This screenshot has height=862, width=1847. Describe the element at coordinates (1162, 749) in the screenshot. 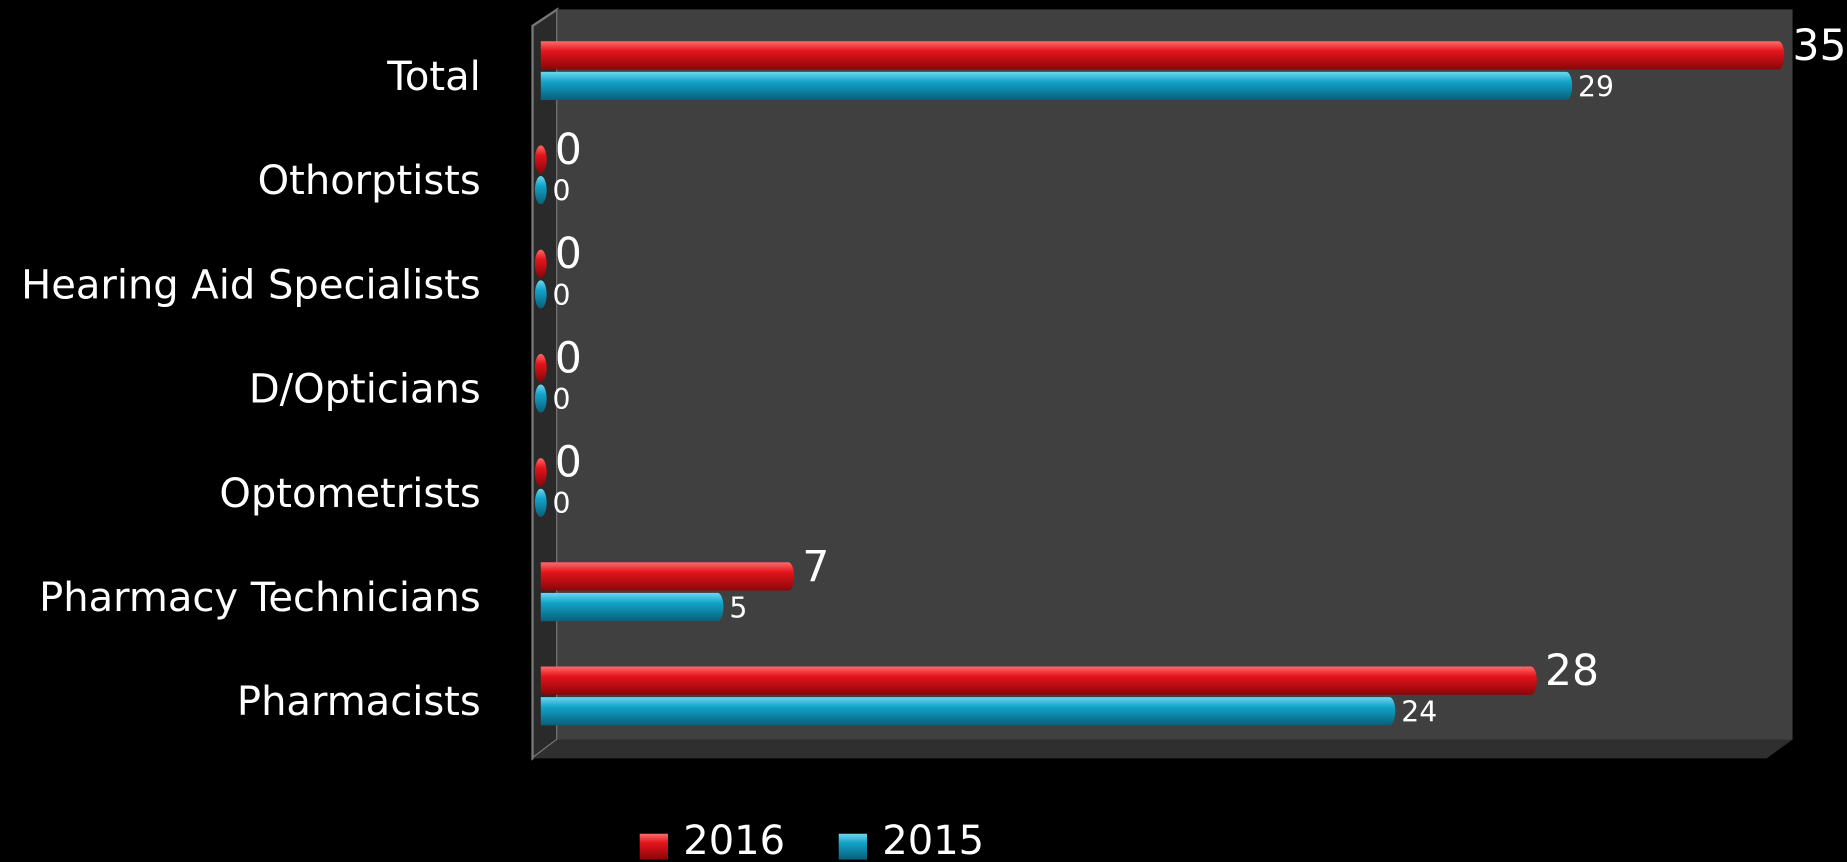

I see `floor` at that location.